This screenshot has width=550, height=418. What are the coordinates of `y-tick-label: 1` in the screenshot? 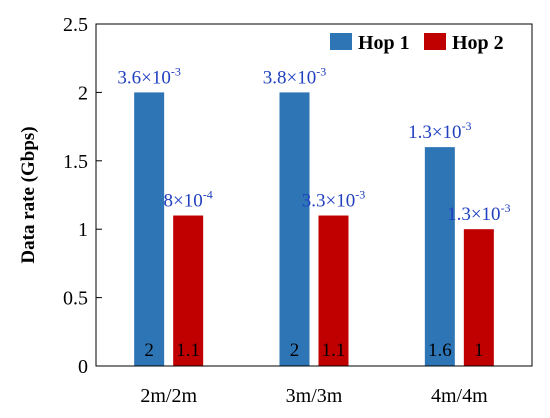 It's located at (83, 230).